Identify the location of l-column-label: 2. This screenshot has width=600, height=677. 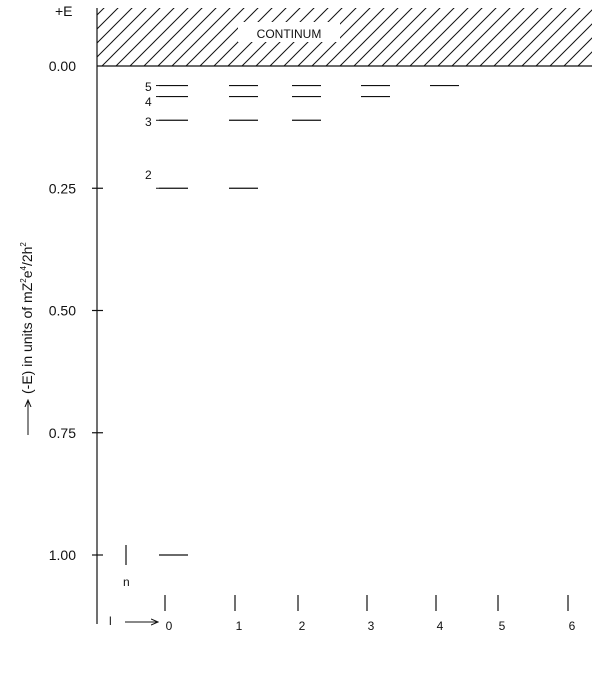
(302, 626).